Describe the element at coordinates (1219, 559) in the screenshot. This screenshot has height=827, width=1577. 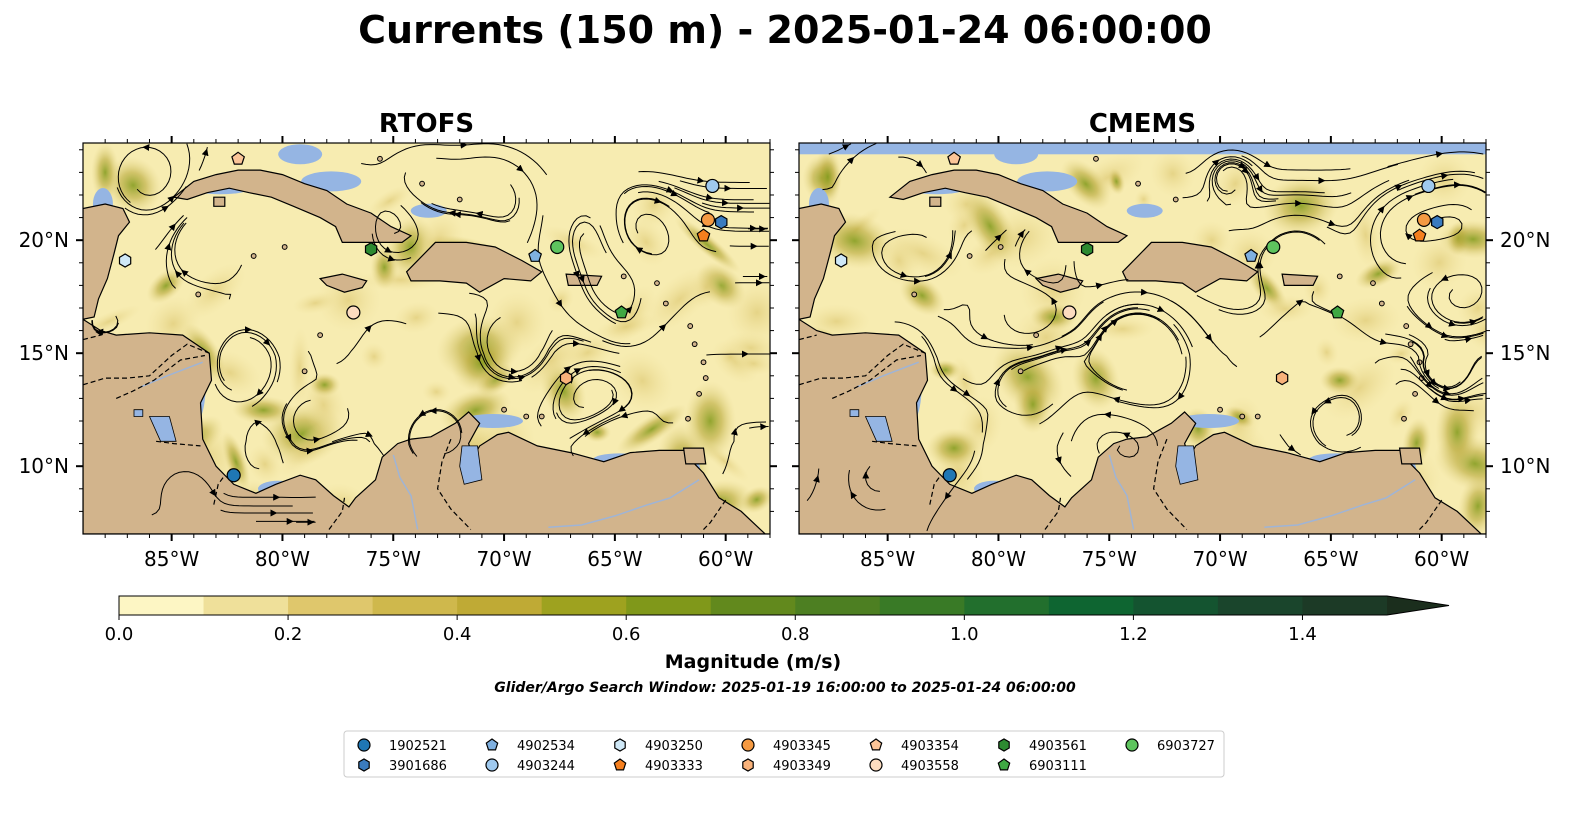
I see `x-tick-label: 70°W` at that location.